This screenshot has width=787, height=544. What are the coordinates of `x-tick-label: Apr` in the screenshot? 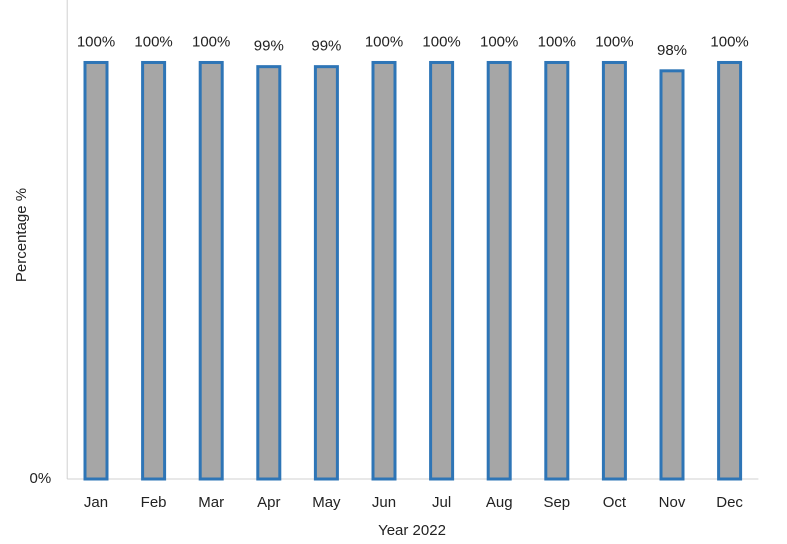 It's located at (268, 502).